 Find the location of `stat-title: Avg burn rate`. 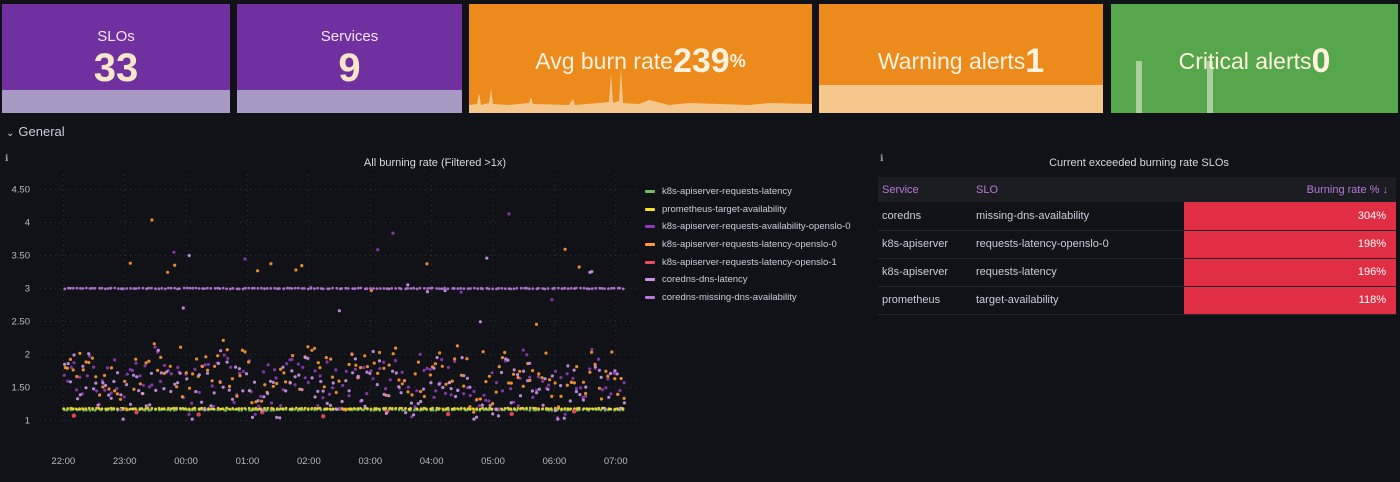

stat-title: Avg burn rate is located at coordinates (604, 61).